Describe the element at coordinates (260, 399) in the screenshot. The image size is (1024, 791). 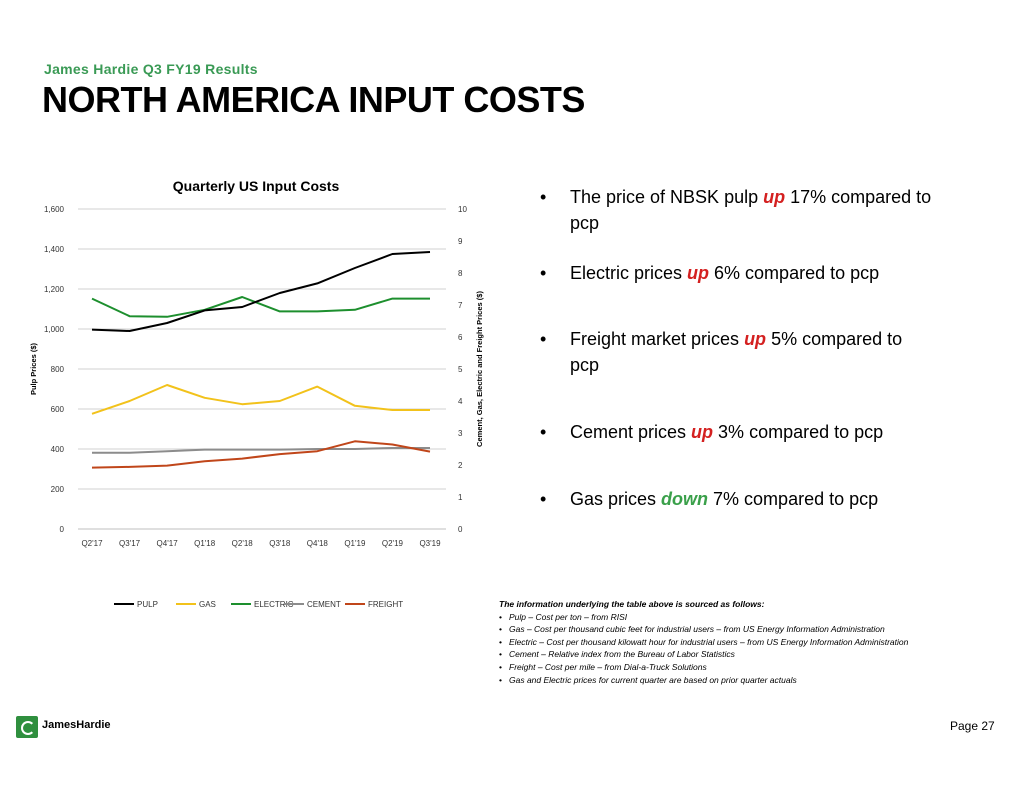
I see `series-line-gas` at that location.